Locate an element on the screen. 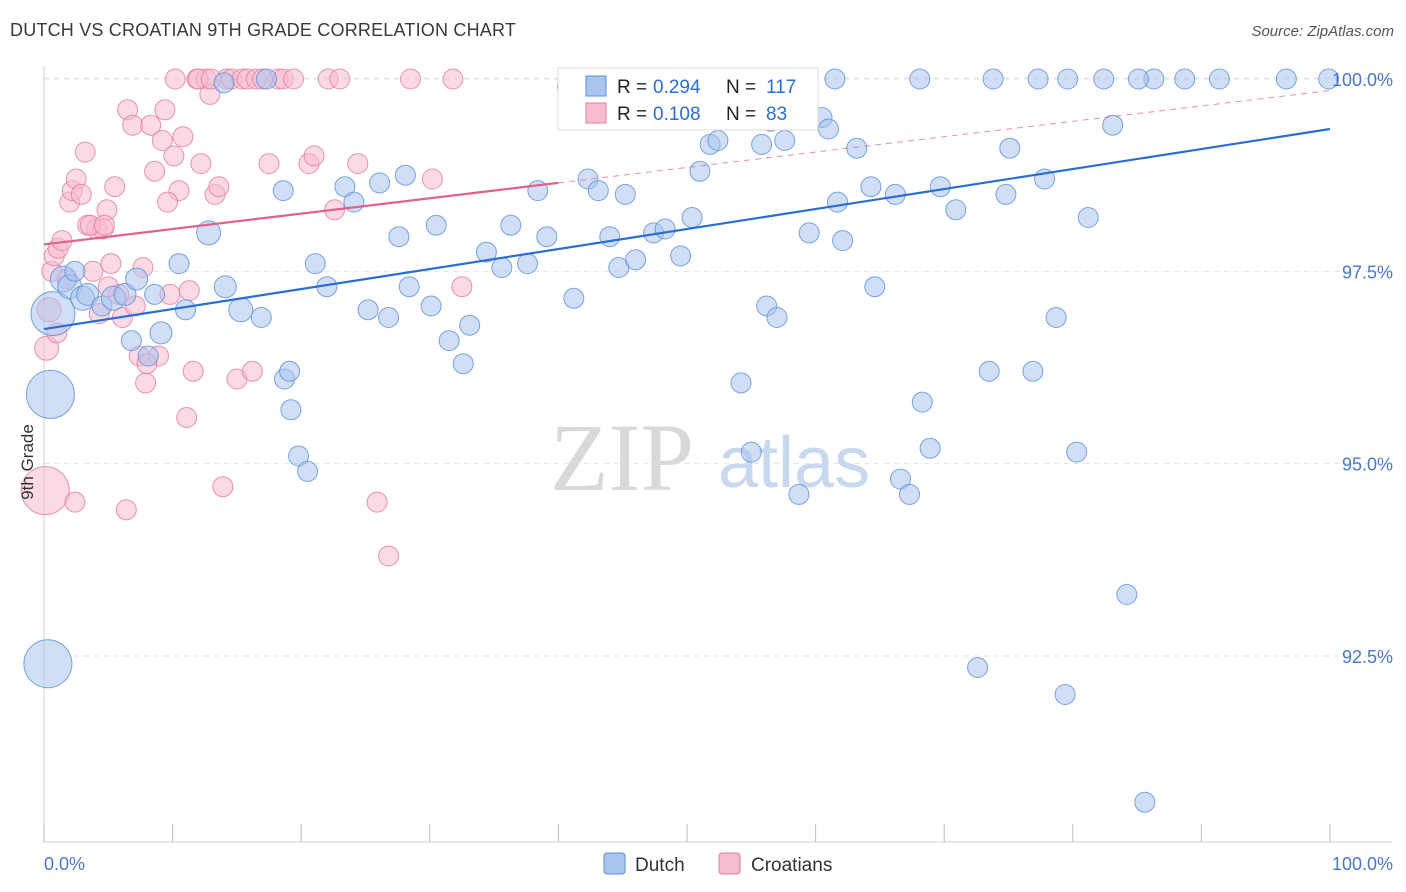  croatian-r-value: 0.108 is located at coordinates (677, 114).